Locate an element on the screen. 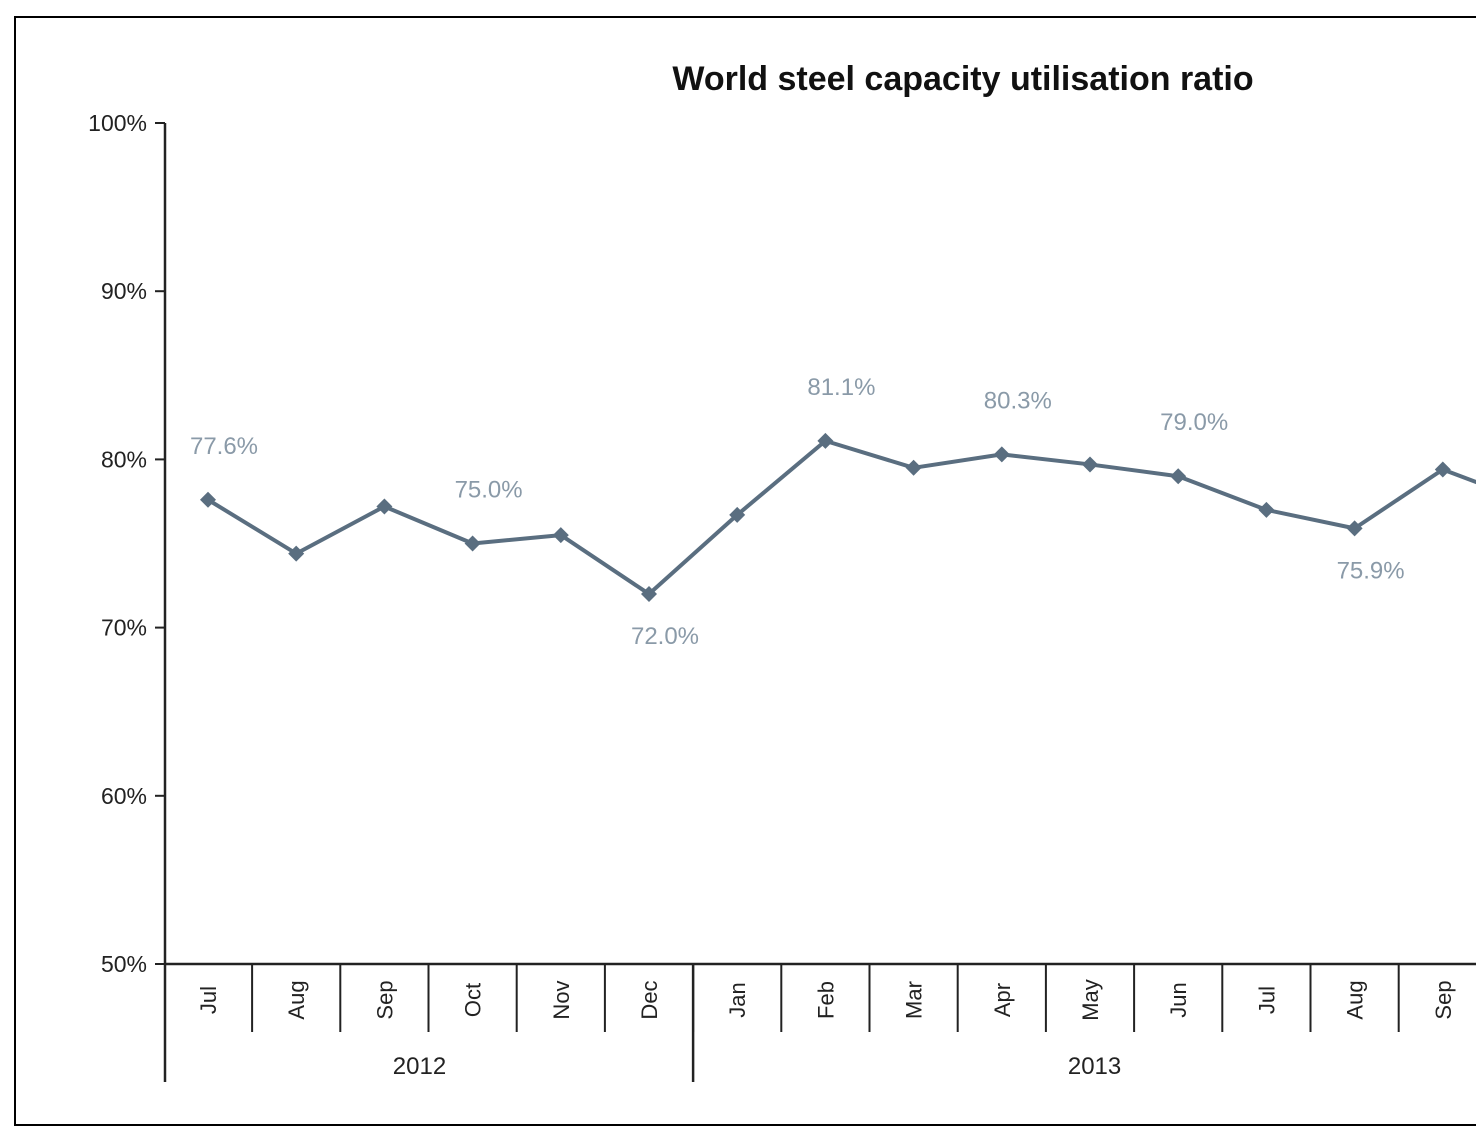  series-group is located at coordinates (838, 517).